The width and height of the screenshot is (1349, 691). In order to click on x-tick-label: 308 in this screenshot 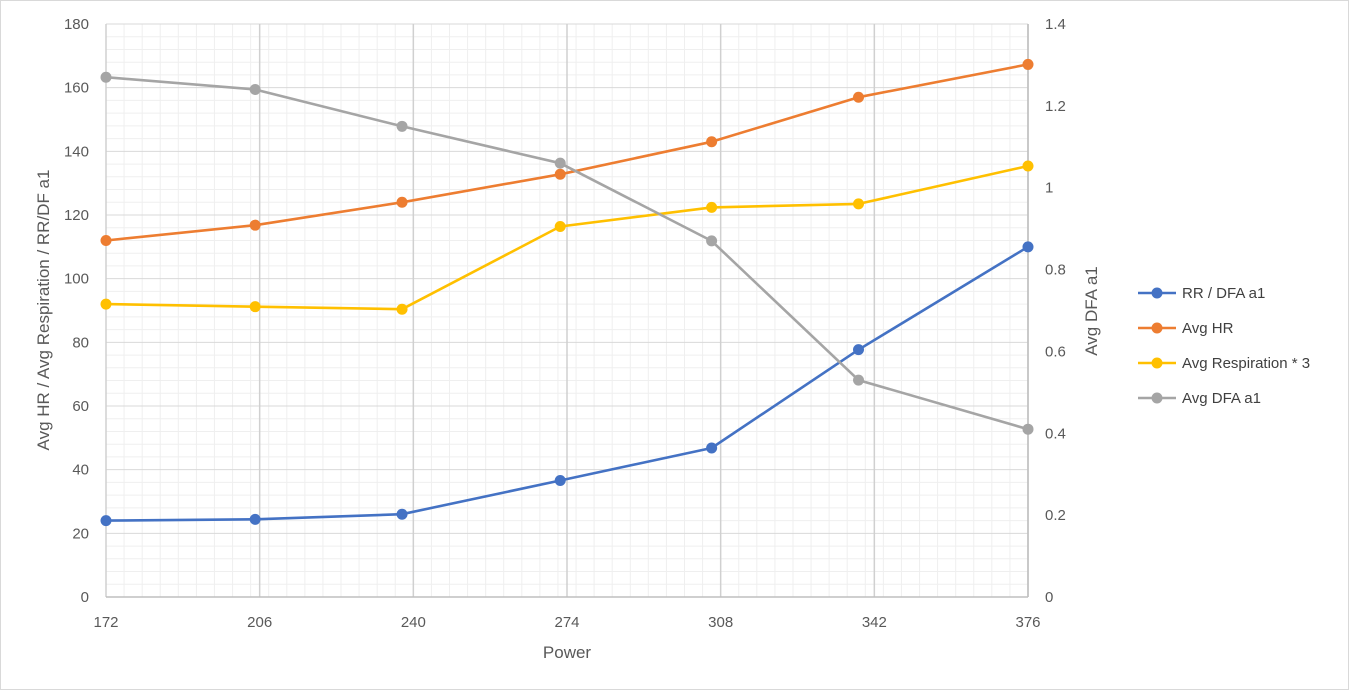, I will do `click(720, 622)`.